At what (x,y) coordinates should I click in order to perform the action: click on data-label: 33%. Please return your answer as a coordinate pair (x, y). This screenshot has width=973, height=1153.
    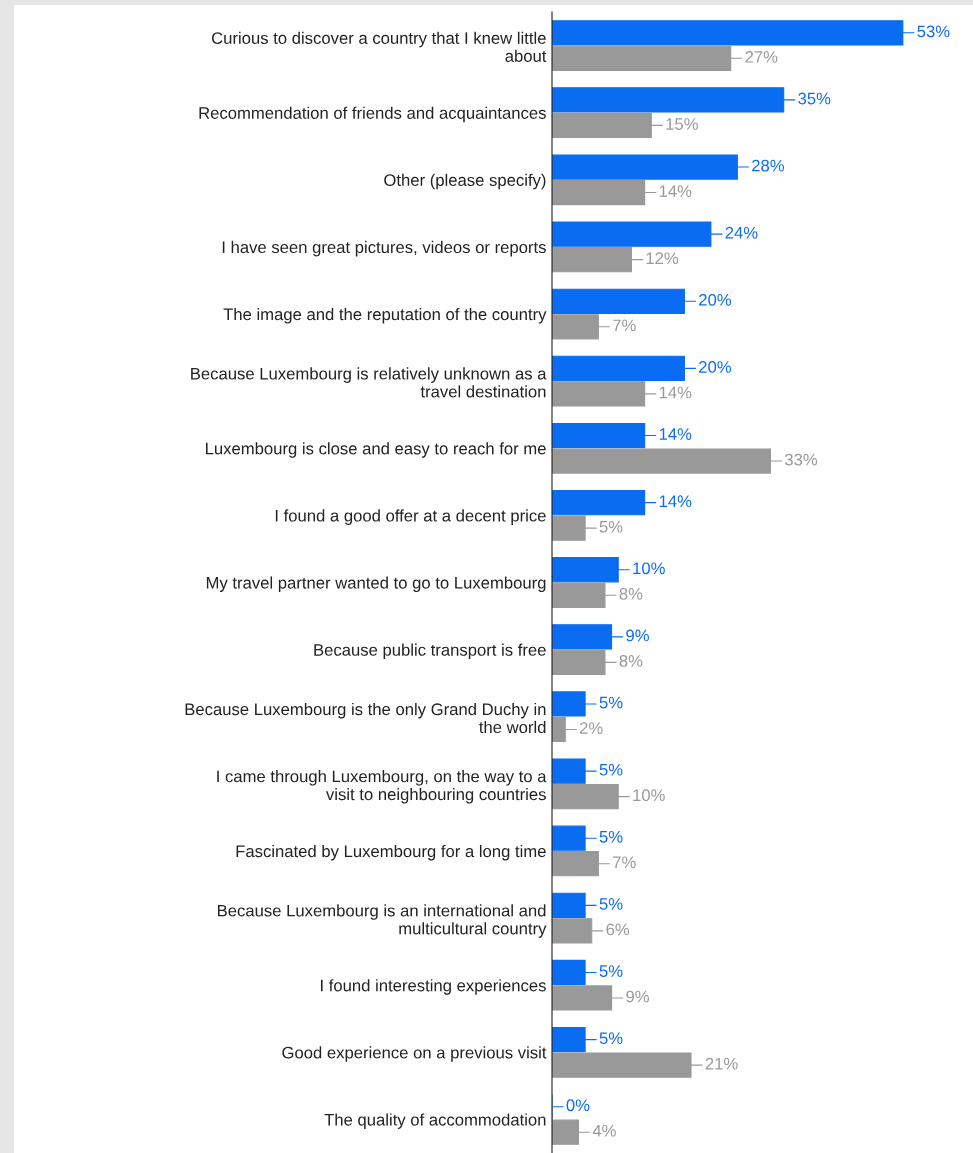
    Looking at the image, I should click on (801, 459).